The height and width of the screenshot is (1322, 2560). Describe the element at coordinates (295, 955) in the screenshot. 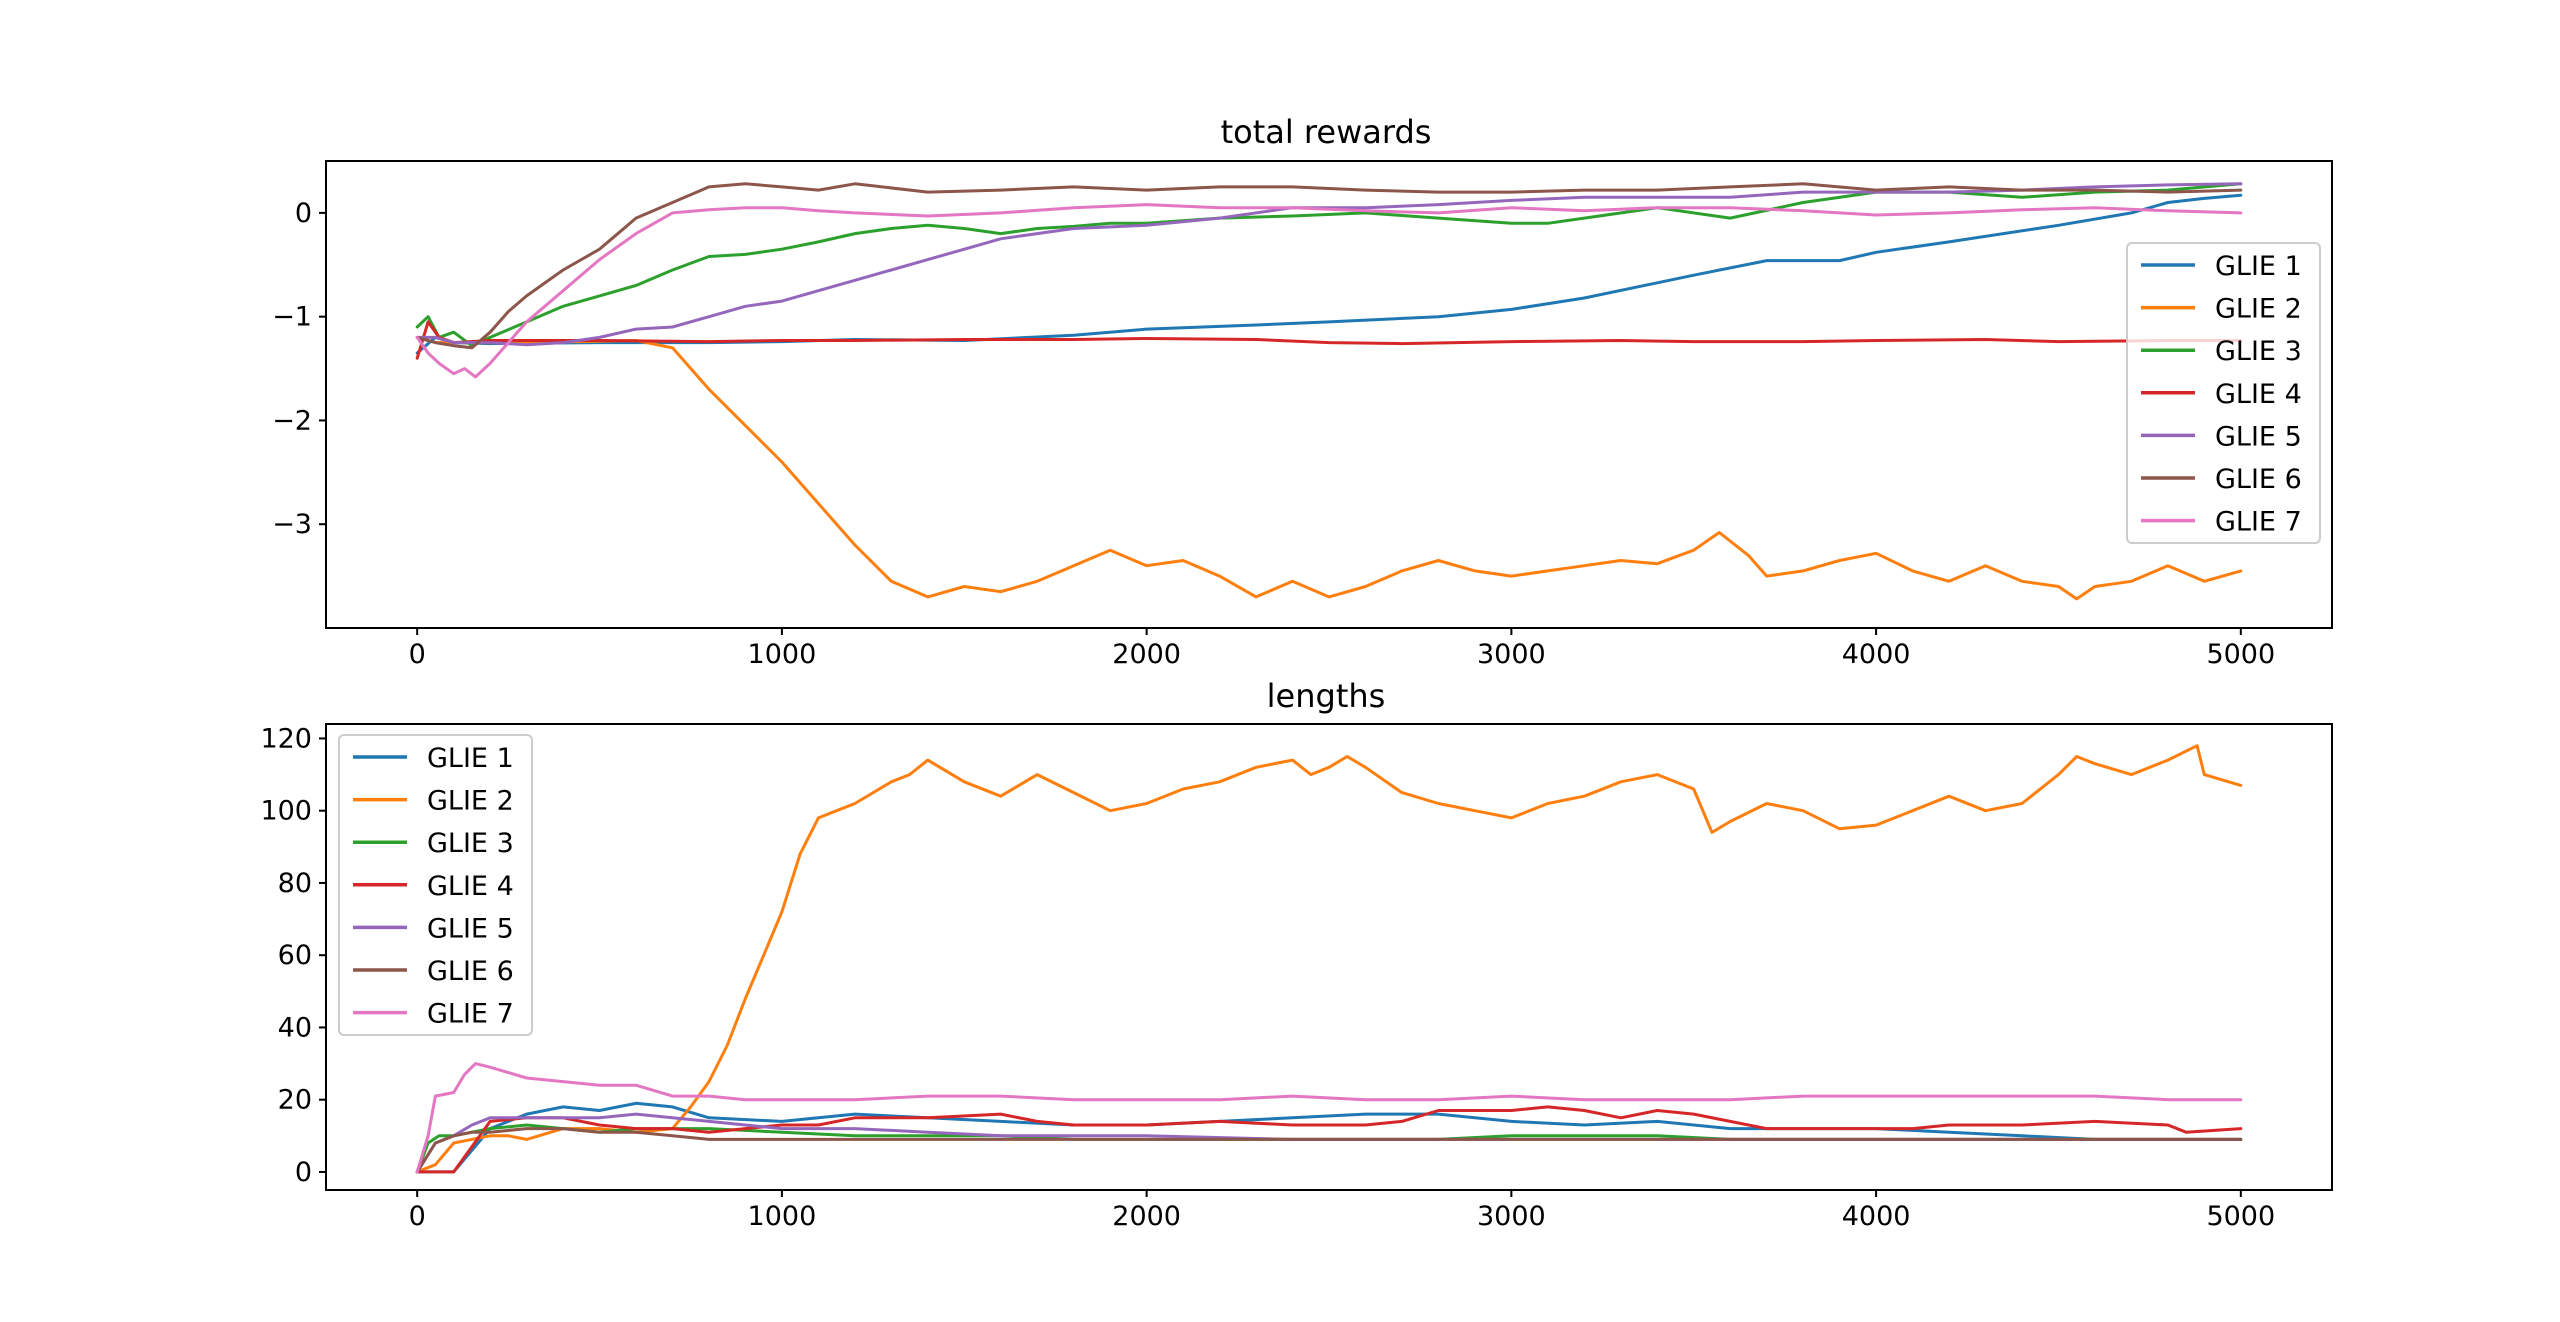

I see `y-tick-label: 60` at that location.